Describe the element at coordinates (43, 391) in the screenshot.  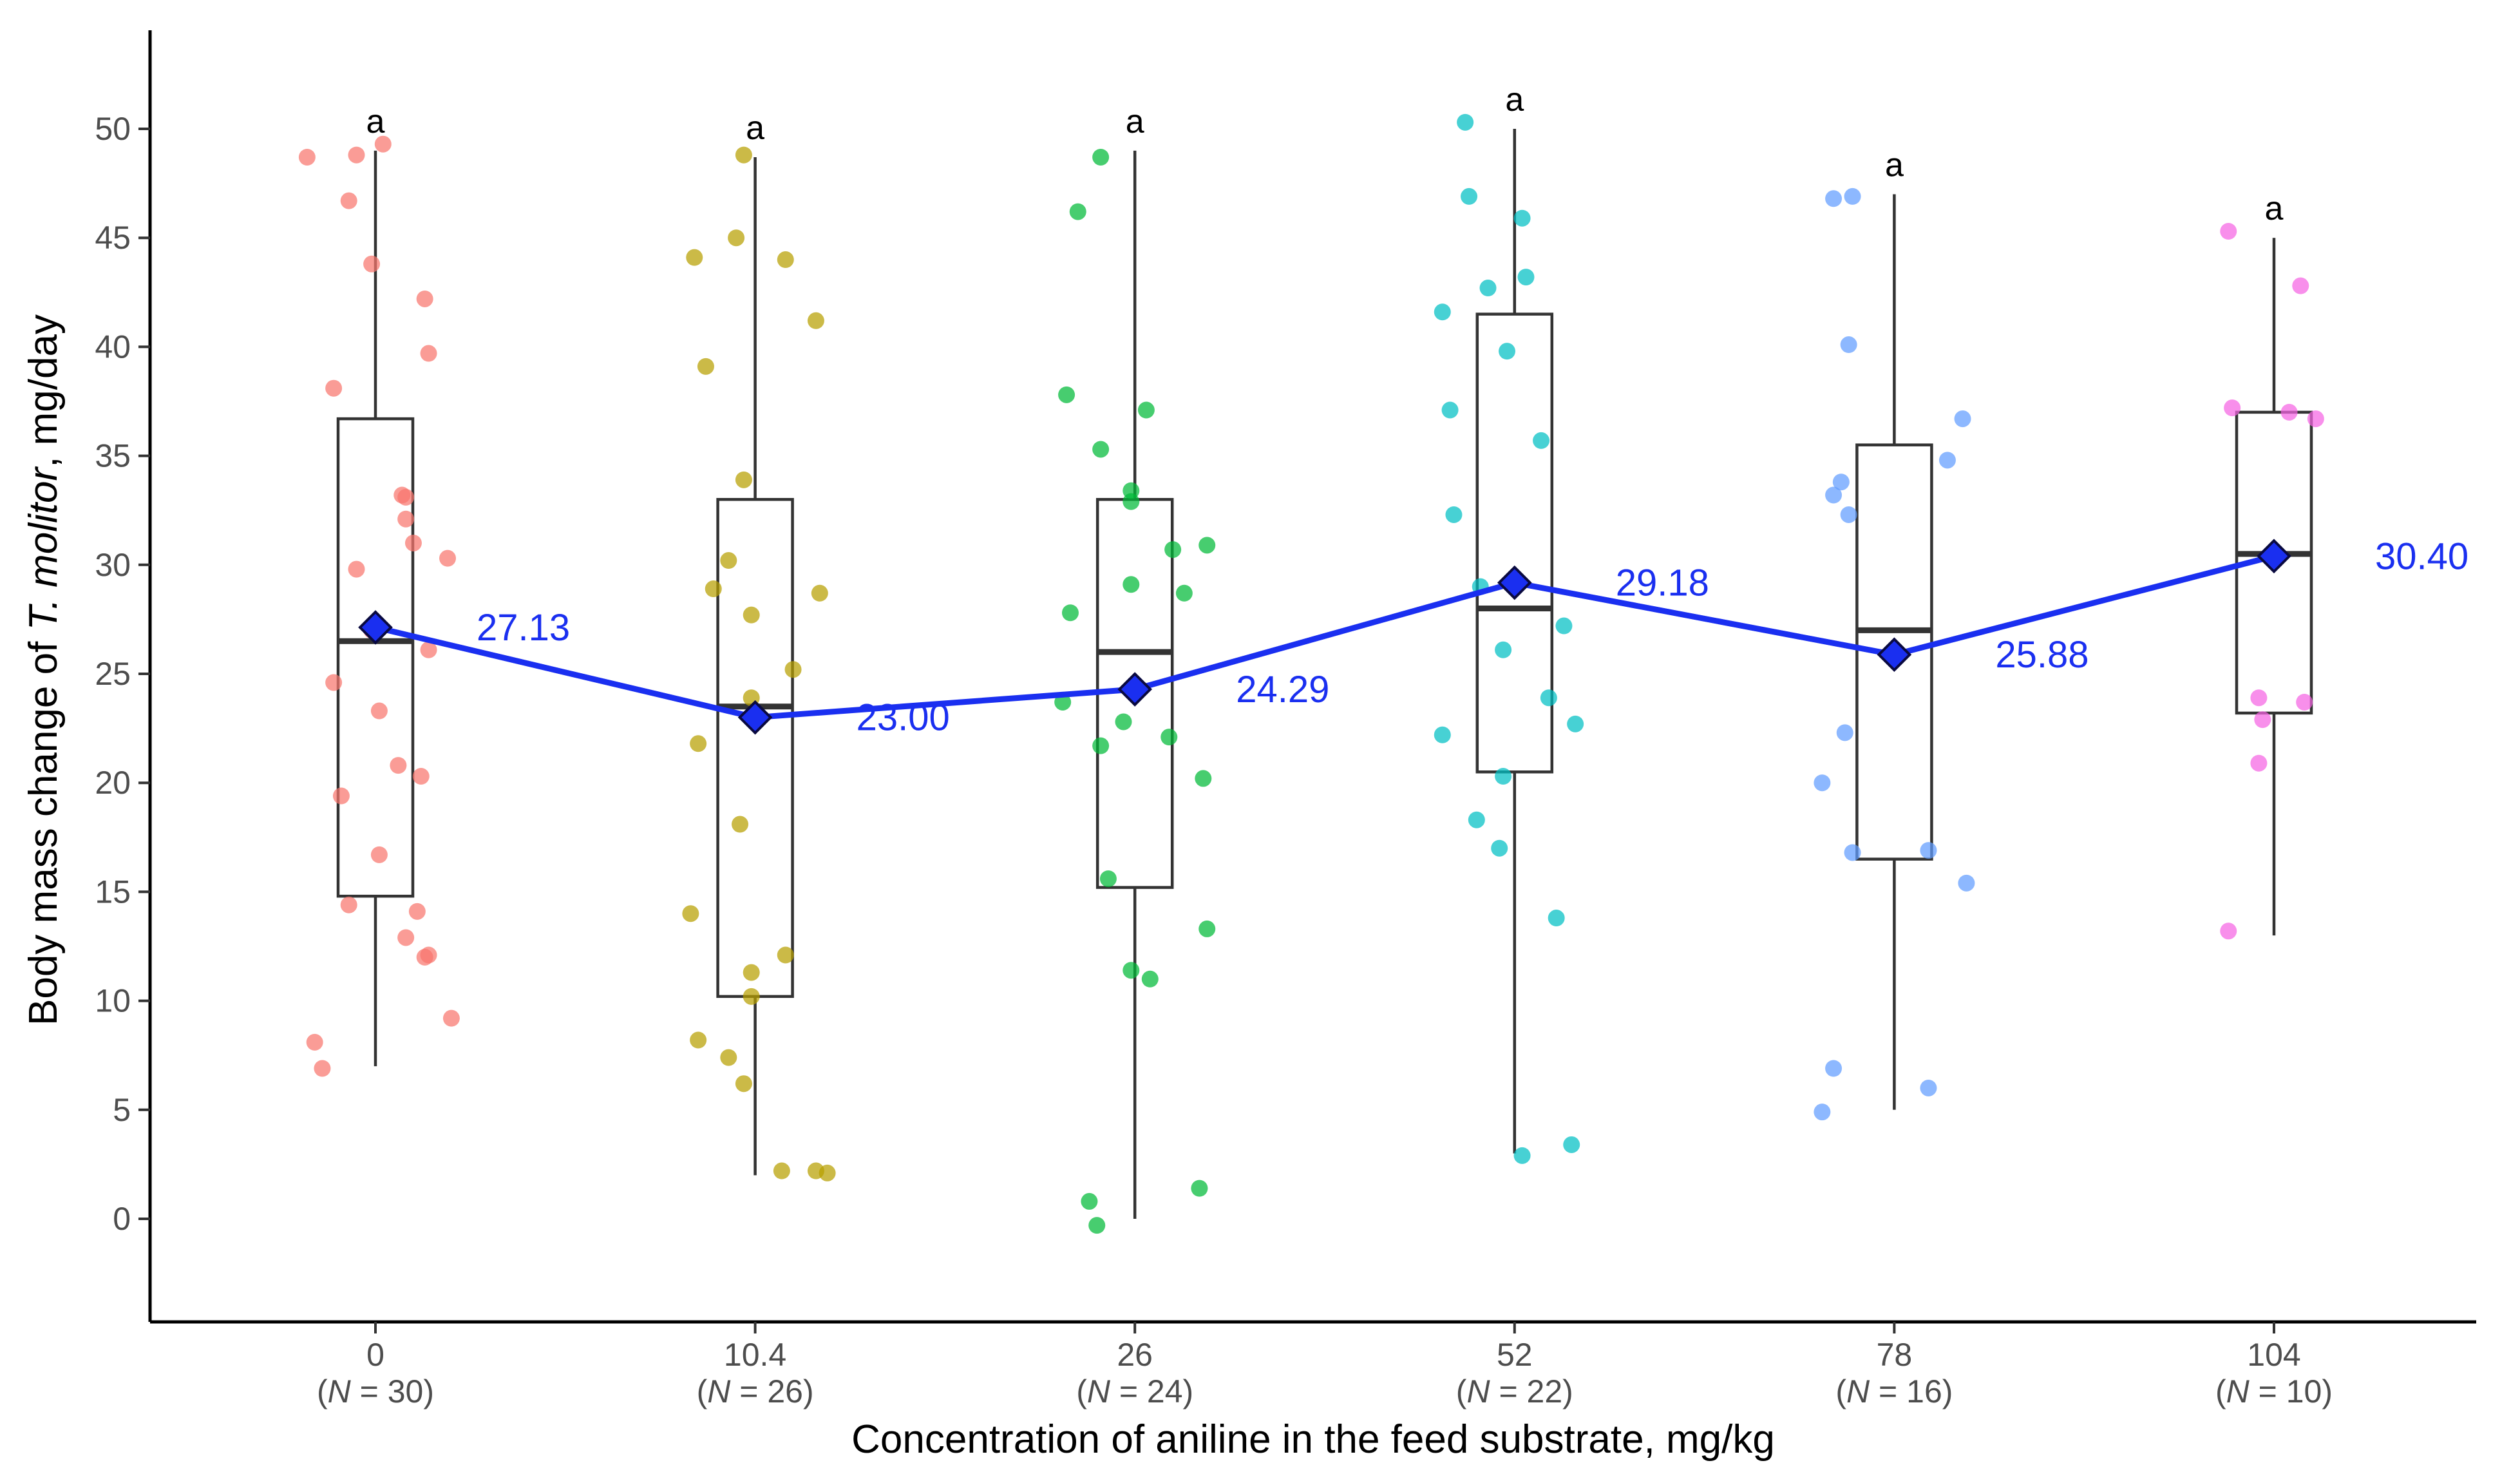
I see `y-axis-title-suffix: , mg/day` at that location.